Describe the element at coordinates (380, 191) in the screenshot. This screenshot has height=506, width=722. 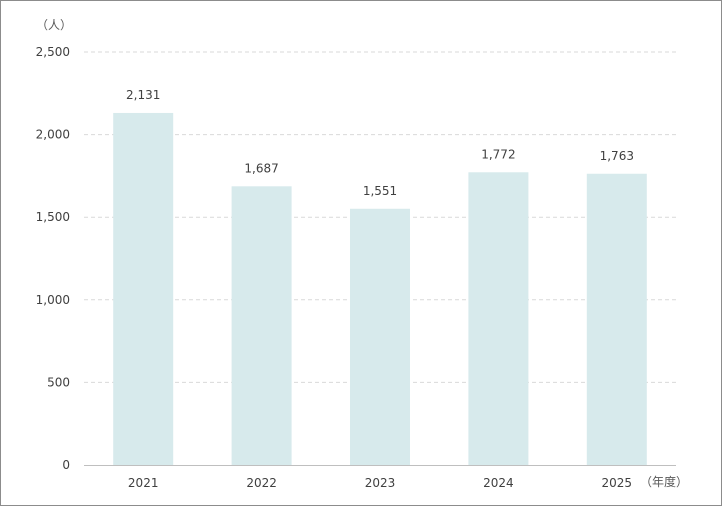
I see `data-label-2023: 1,551` at that location.